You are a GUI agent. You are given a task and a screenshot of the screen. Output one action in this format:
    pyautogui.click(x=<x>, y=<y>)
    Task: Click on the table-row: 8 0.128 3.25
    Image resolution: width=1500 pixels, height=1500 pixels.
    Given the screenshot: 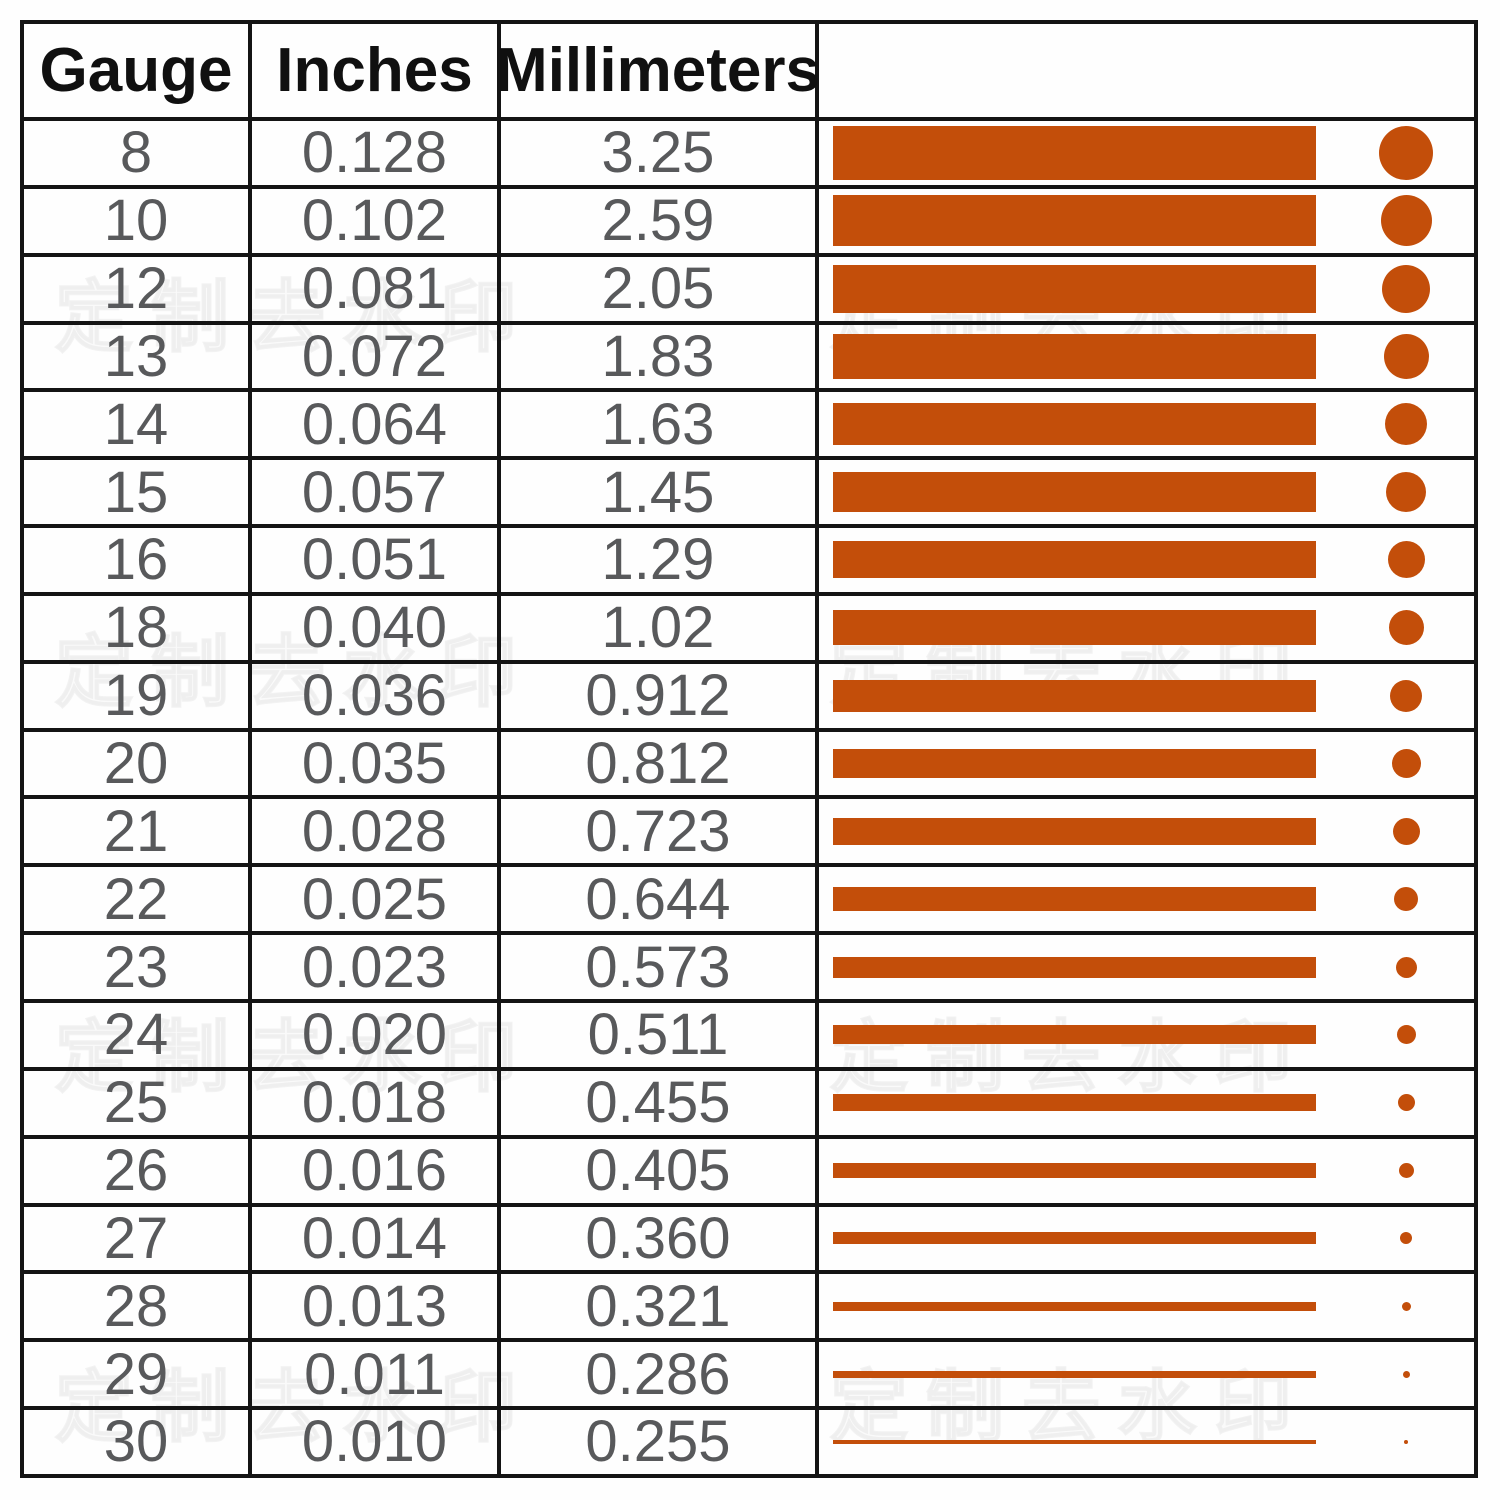 What is the action you would take?
    pyautogui.click(x=749, y=154)
    